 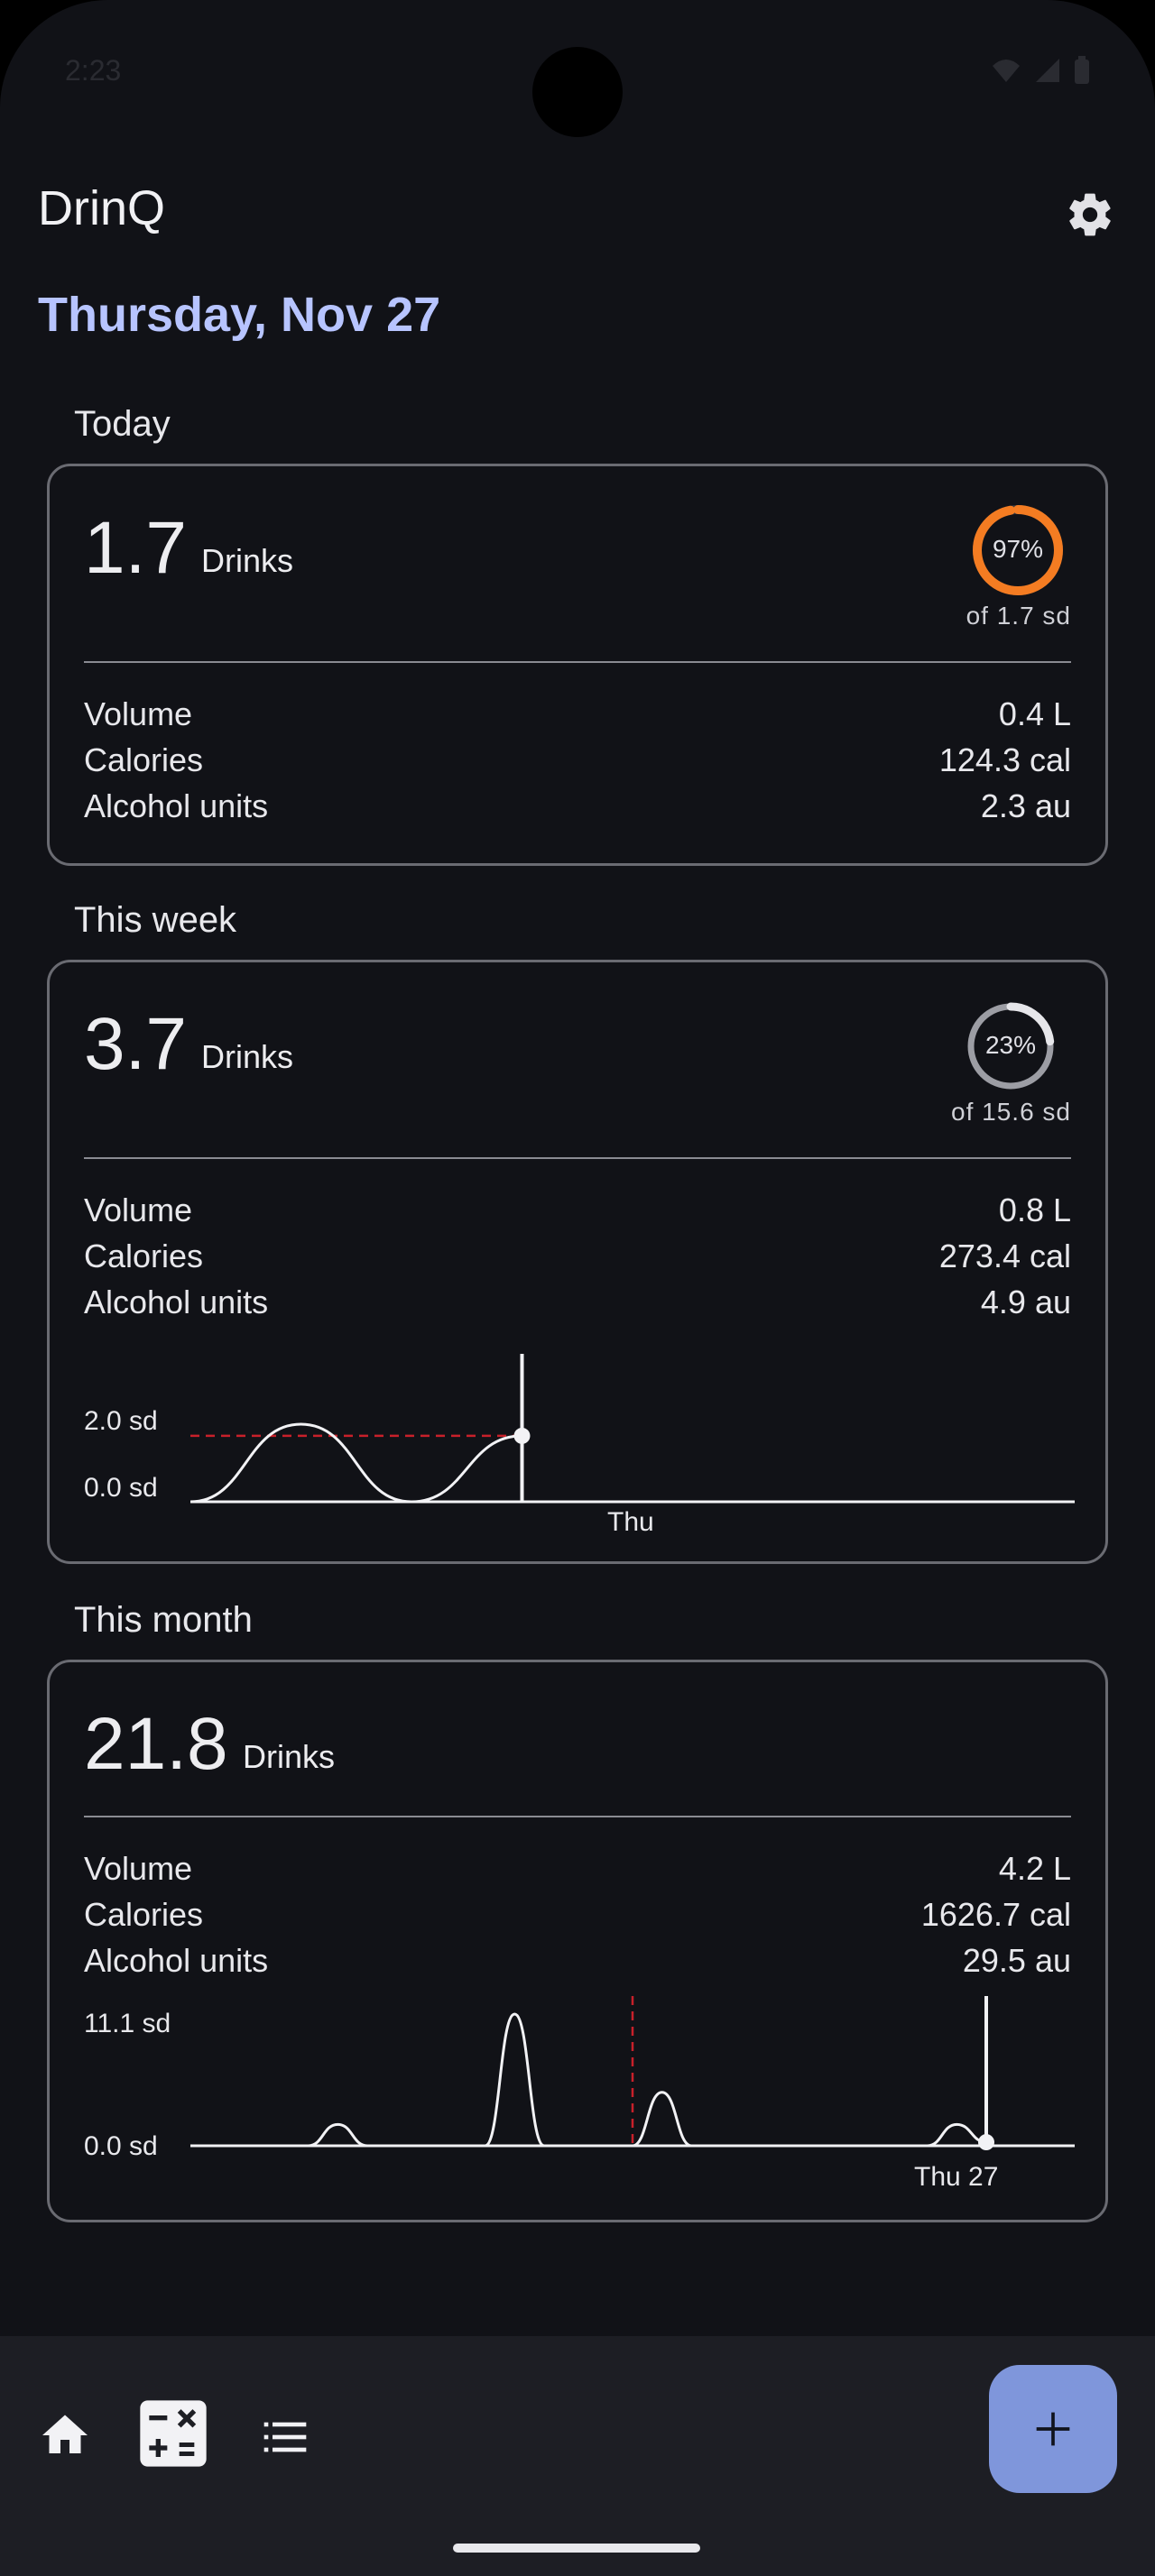 What do you see at coordinates (577, 1915) in the screenshot?
I see `month-row-calories: Calories 1626.7 cal` at bounding box center [577, 1915].